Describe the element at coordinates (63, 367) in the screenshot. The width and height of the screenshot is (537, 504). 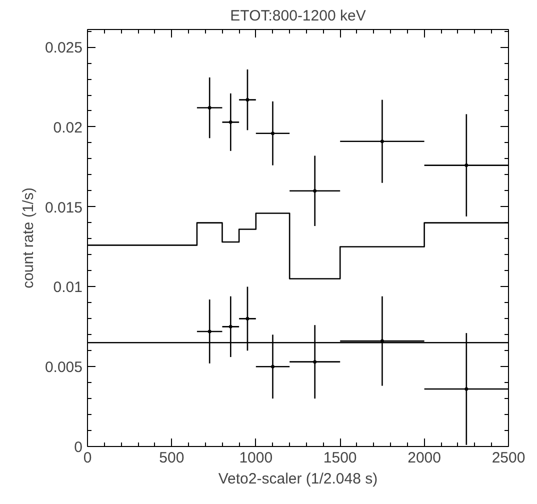
I see `y-tick-label: 0.005` at that location.